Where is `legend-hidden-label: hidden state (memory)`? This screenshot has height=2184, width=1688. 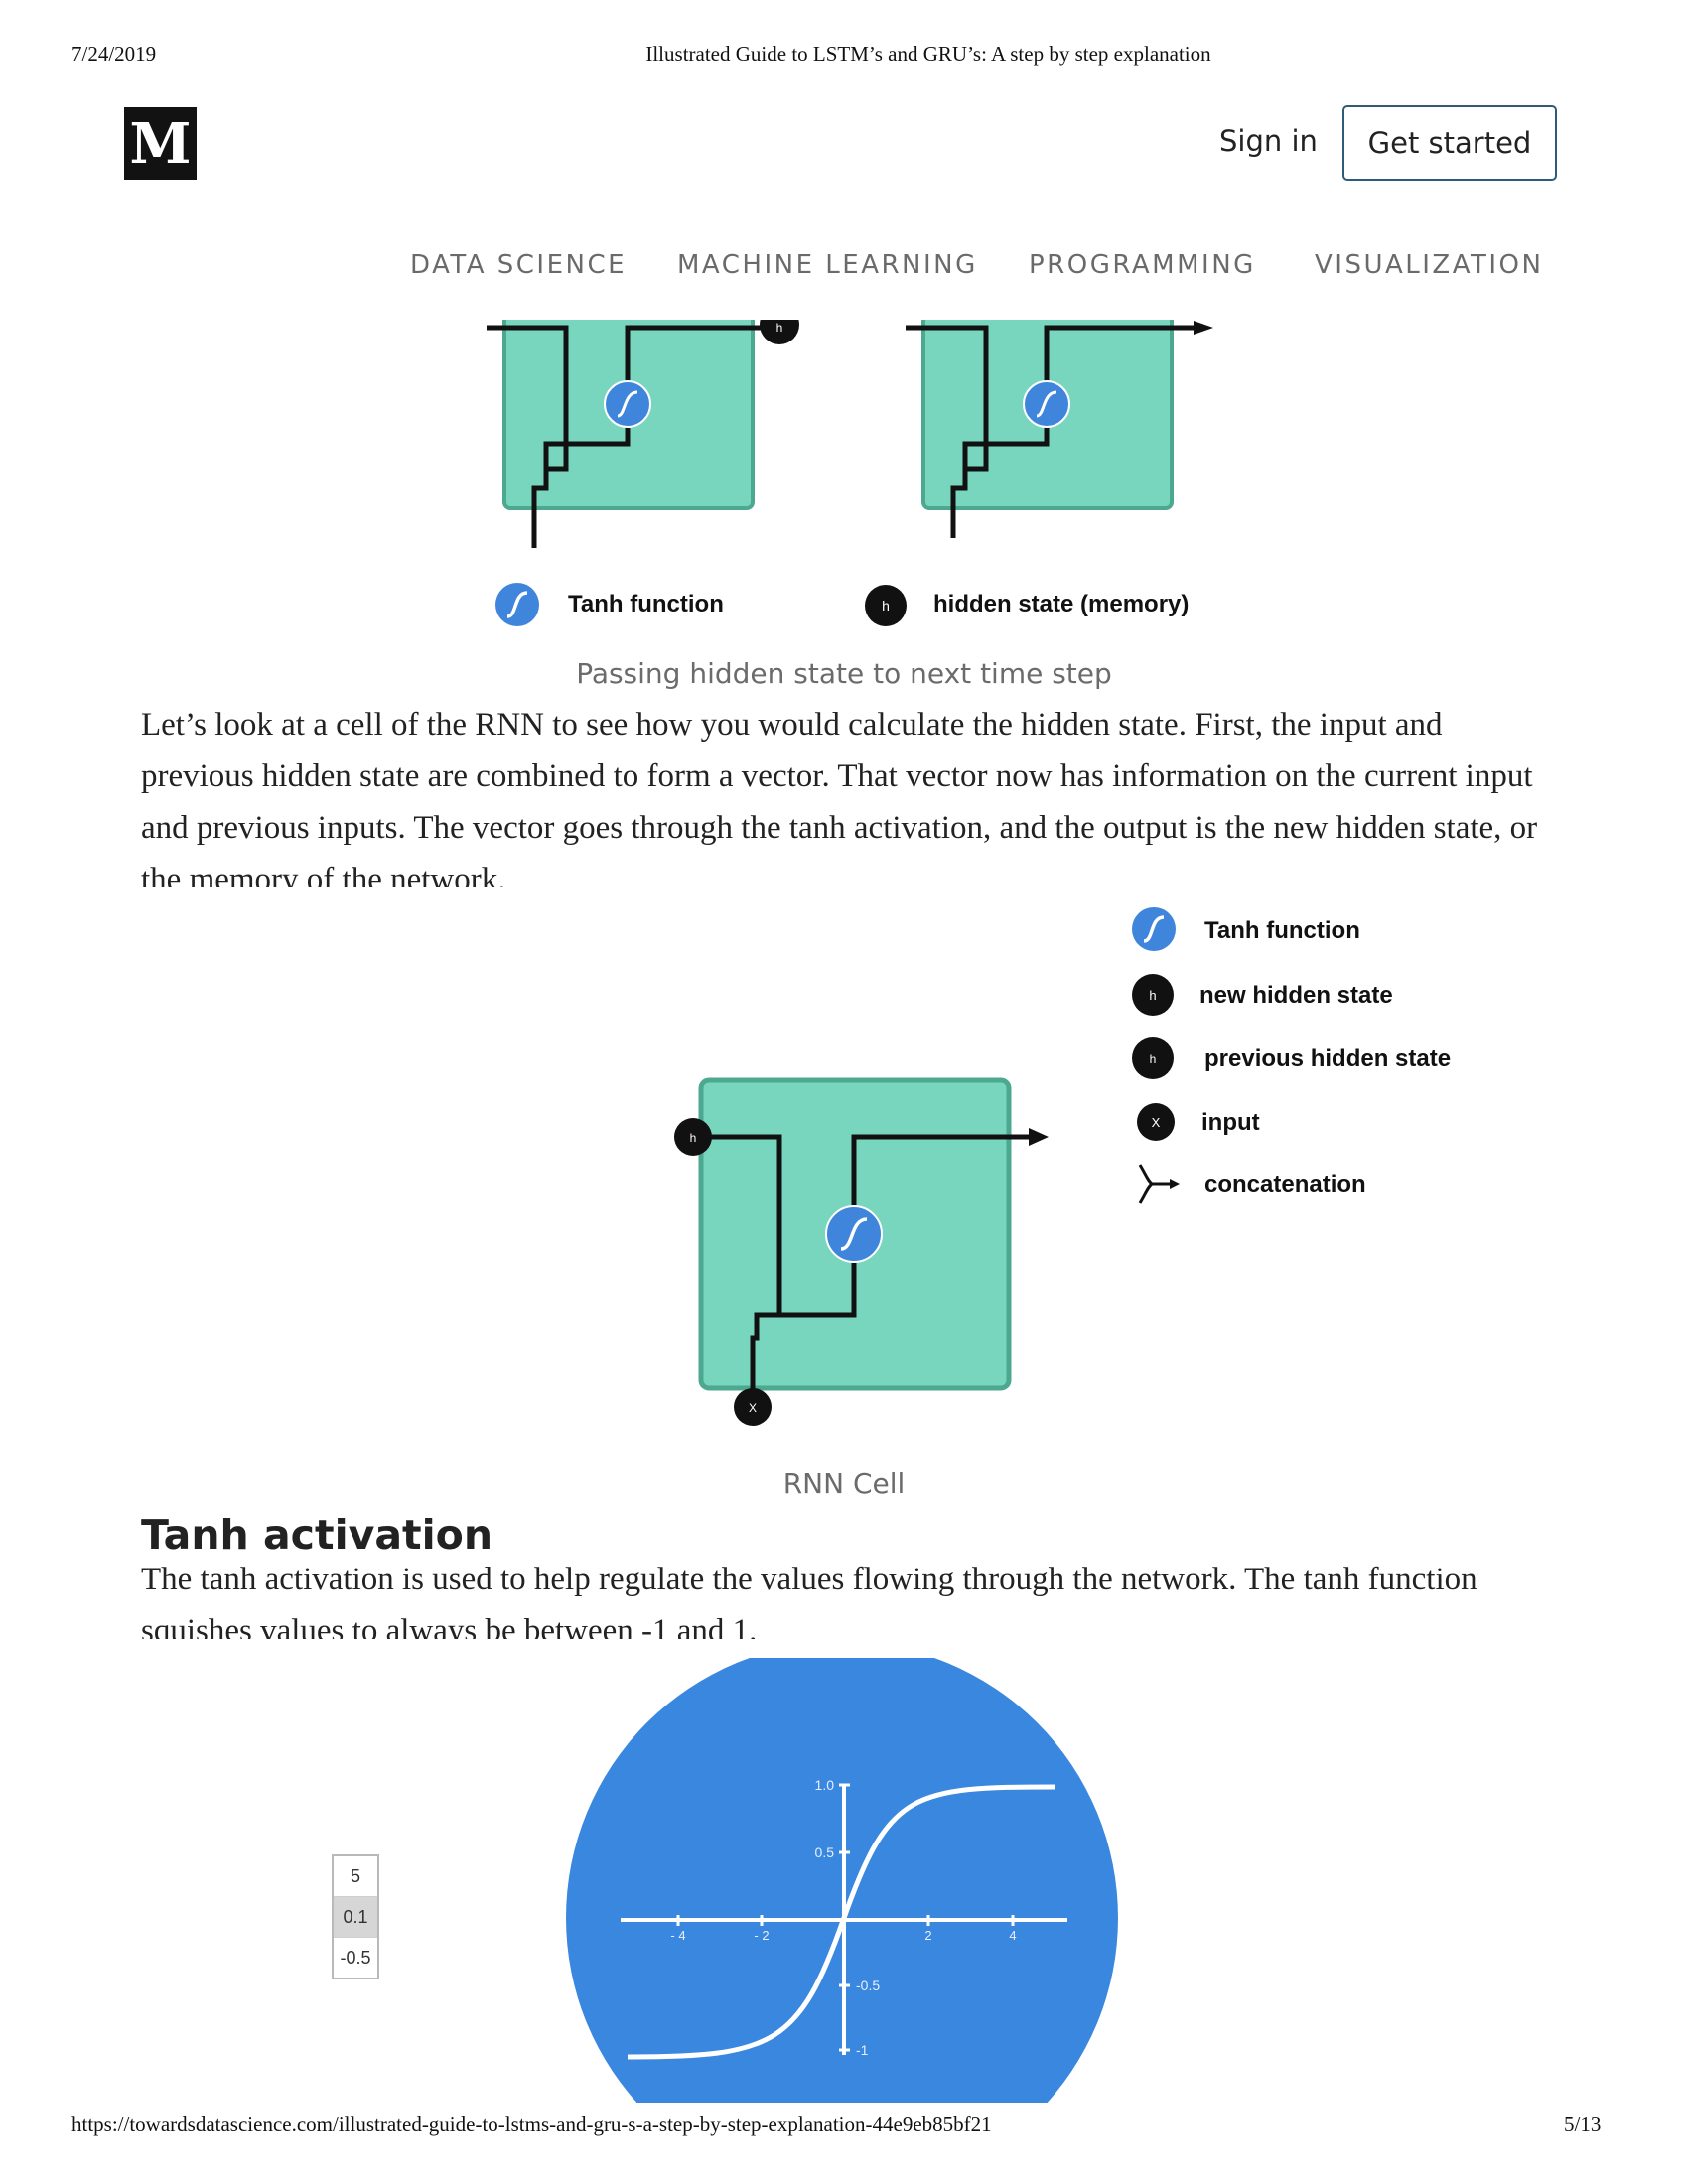 legend-hidden-label: hidden state (memory) is located at coordinates (1061, 604).